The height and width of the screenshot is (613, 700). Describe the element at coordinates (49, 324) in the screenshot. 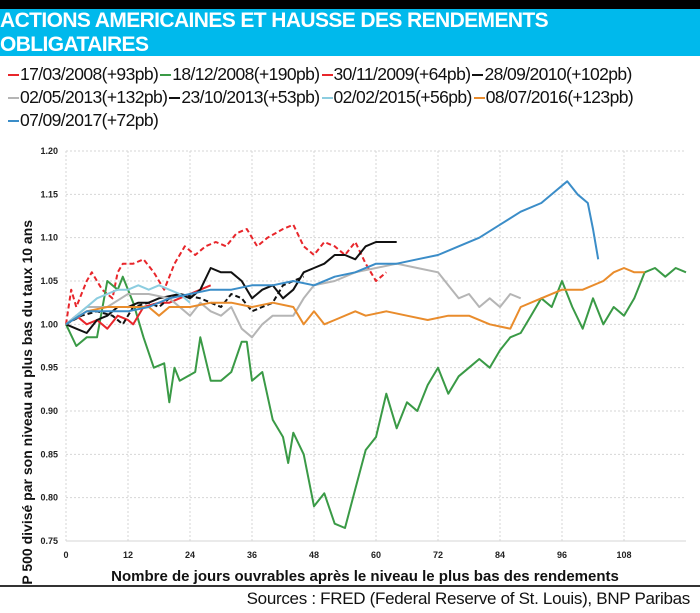

I see `y-tick-label: 1.00` at that location.